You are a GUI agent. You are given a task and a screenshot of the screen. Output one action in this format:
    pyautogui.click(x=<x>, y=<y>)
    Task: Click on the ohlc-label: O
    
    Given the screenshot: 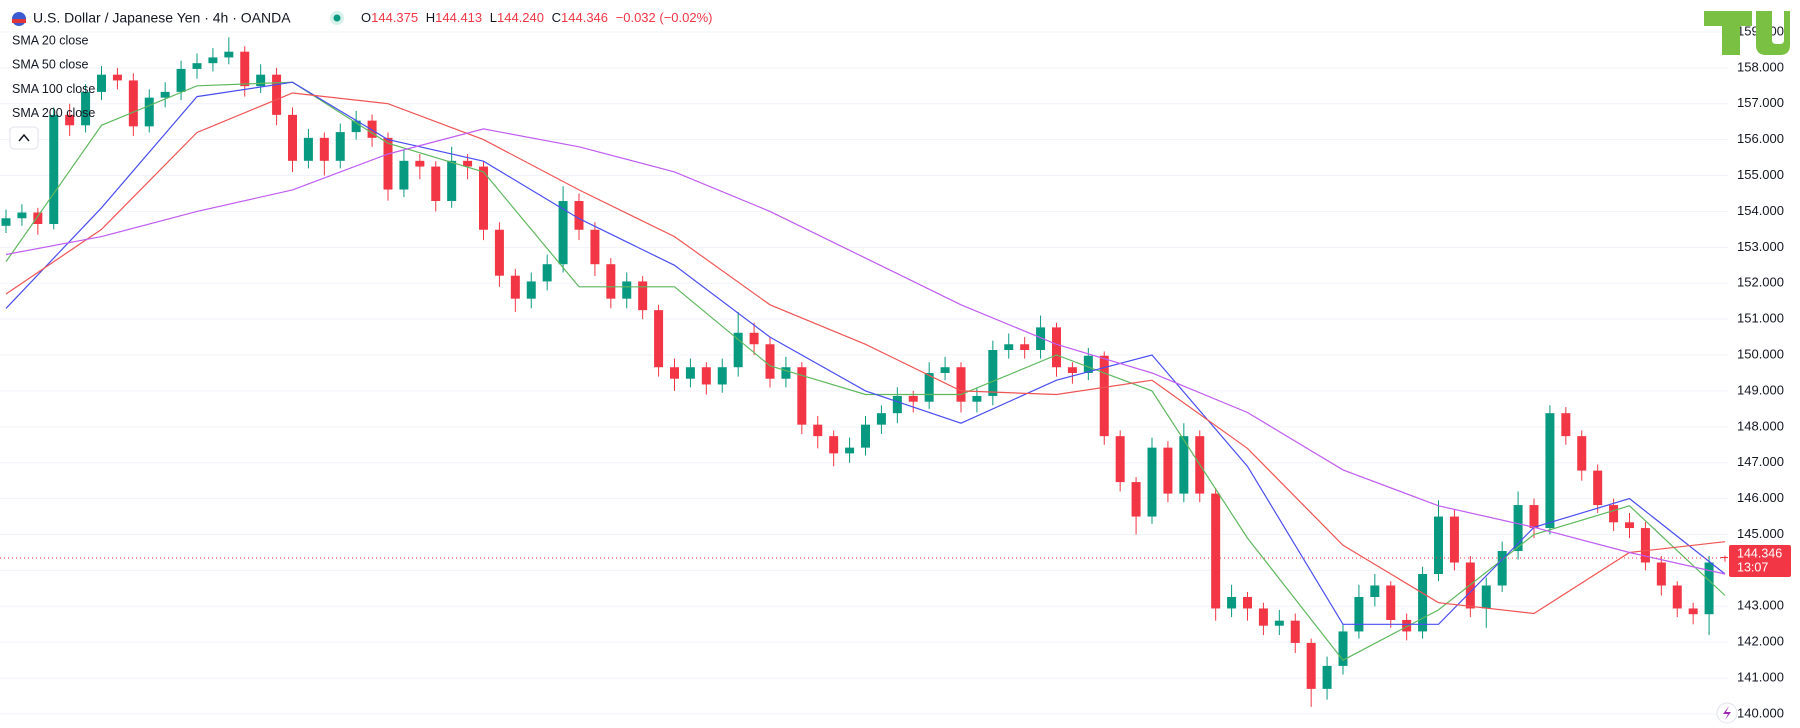 What is the action you would take?
    pyautogui.click(x=366, y=17)
    